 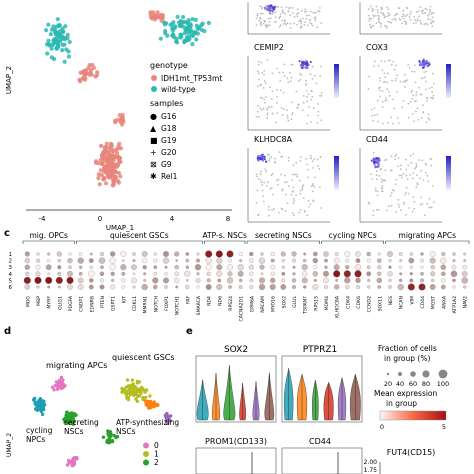 I want to click on cluster-label: ATP-synthesizing NSCs, so click(x=147, y=427).